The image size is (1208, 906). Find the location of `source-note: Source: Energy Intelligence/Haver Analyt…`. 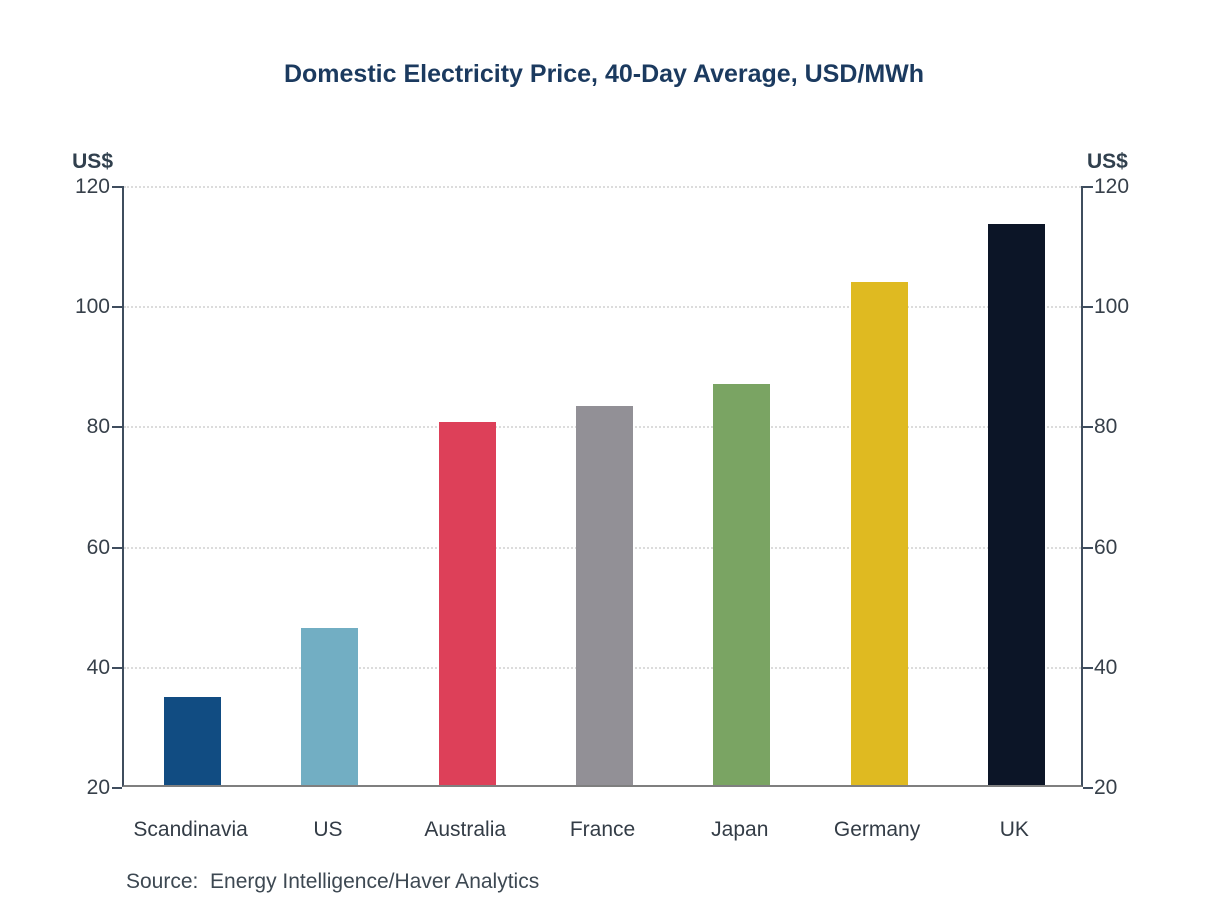

source-note: Source: Energy Intelligence/Haver Analyt… is located at coordinates (333, 881).